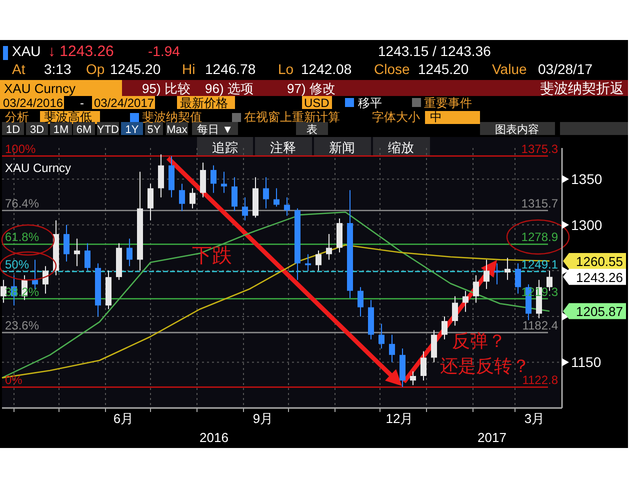 The width and height of the screenshot is (630, 490). What do you see at coordinates (586, 179) in the screenshot?
I see `y-tick-label: 1350` at bounding box center [586, 179].